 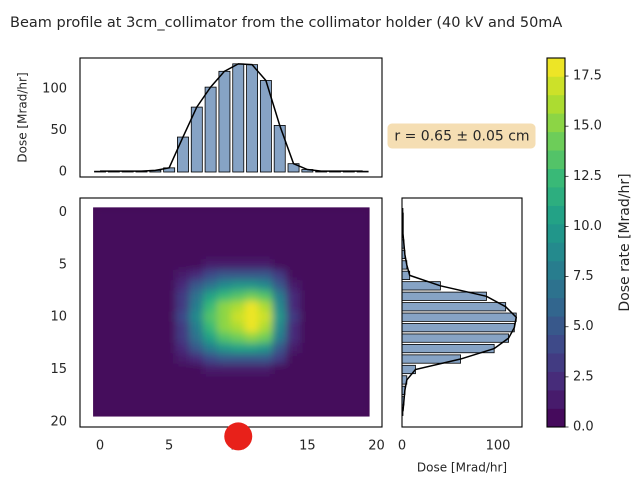 I want to click on y-tick-label: 100, so click(x=54, y=88).